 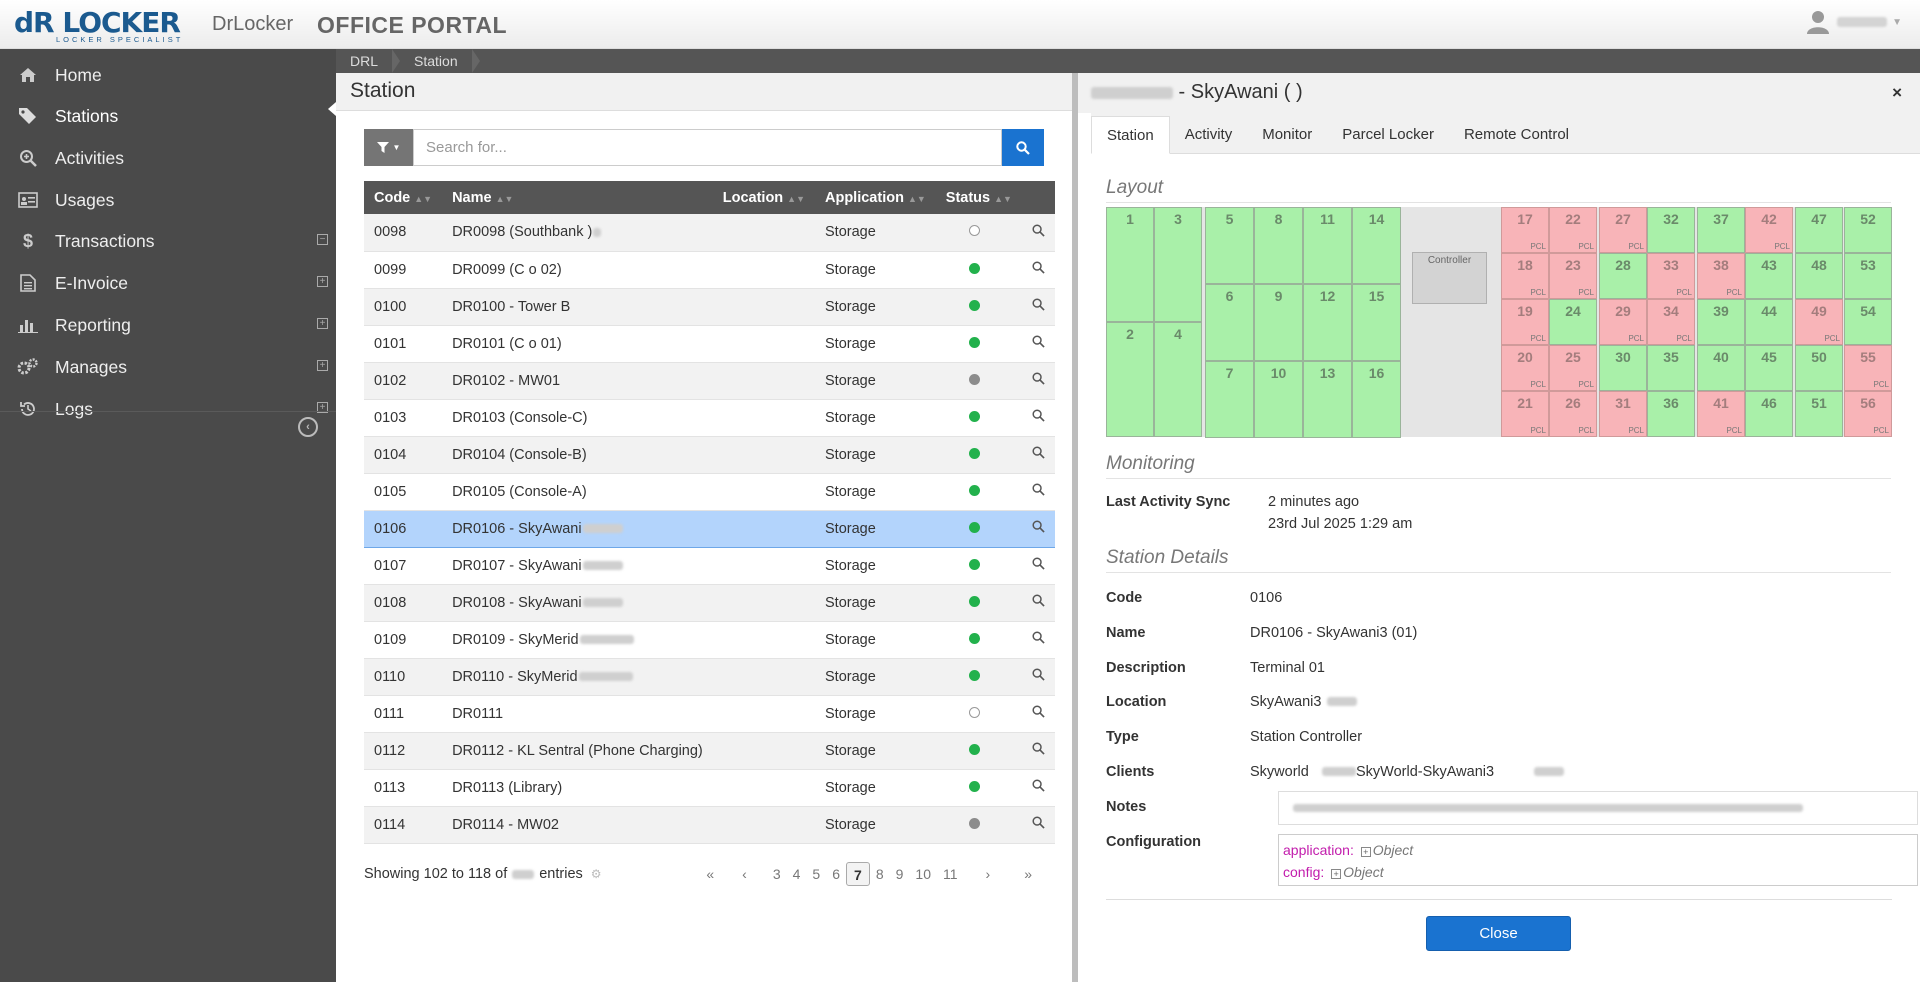 I want to click on table-row: 0113 DR0113 (Library) Storage, so click(x=709, y=788).